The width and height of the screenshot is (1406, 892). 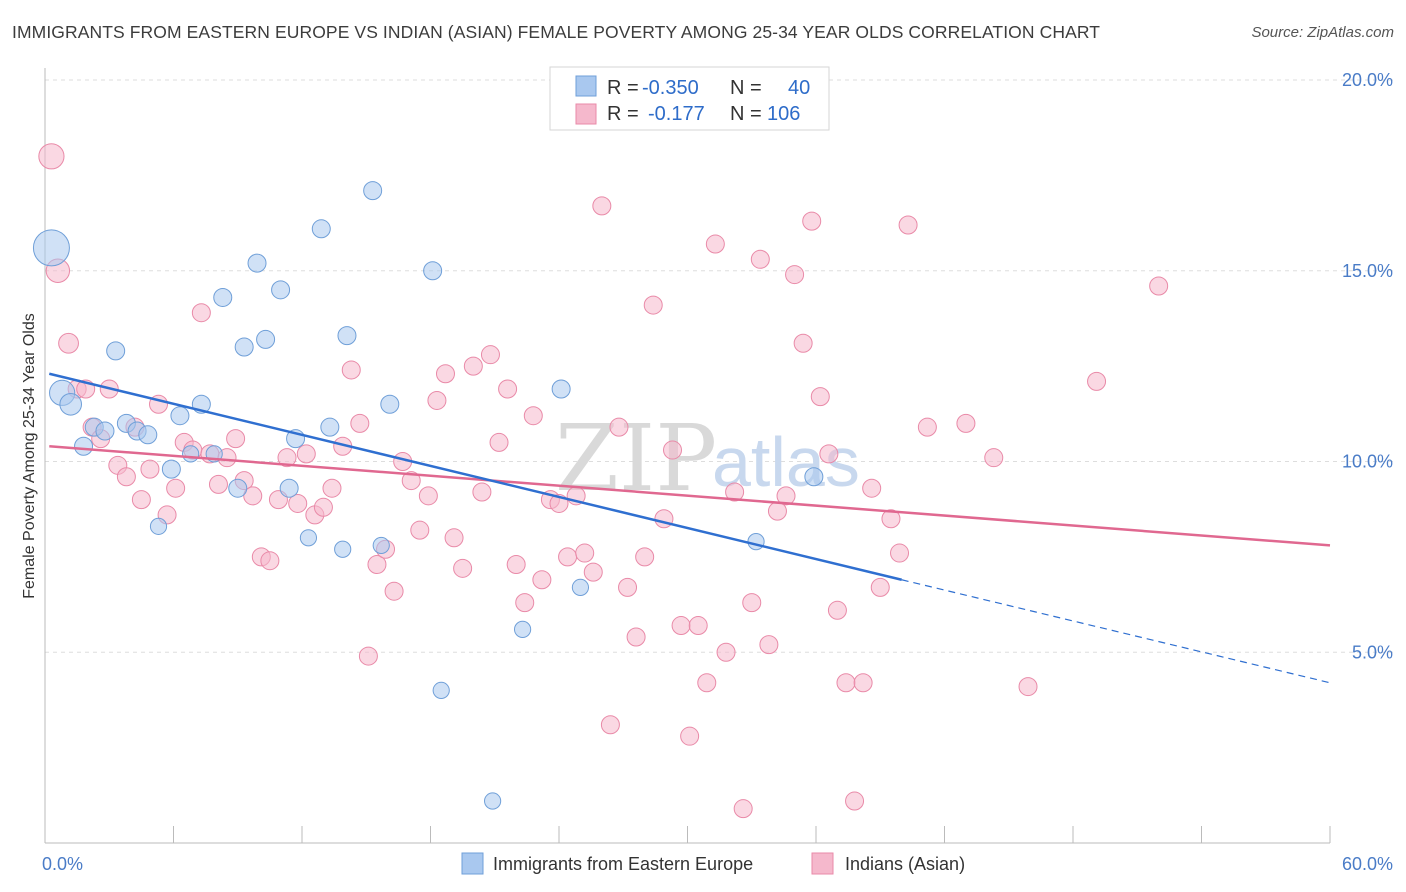 What do you see at coordinates (1367, 80) in the screenshot?
I see `y-tick-label-3: 20.0%` at bounding box center [1367, 80].